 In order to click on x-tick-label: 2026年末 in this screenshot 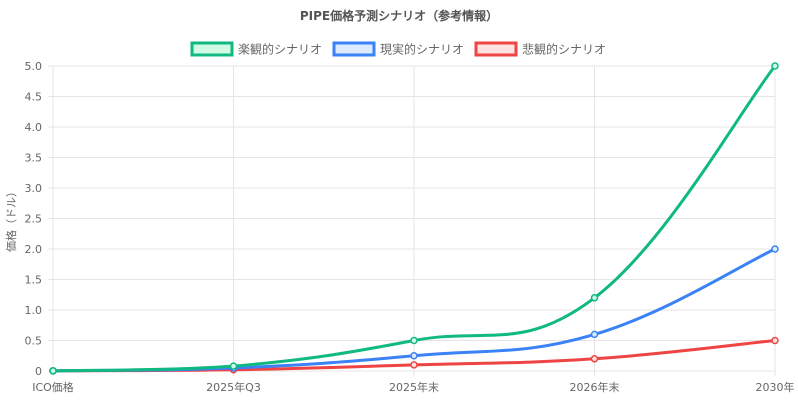, I will do `click(595, 387)`.